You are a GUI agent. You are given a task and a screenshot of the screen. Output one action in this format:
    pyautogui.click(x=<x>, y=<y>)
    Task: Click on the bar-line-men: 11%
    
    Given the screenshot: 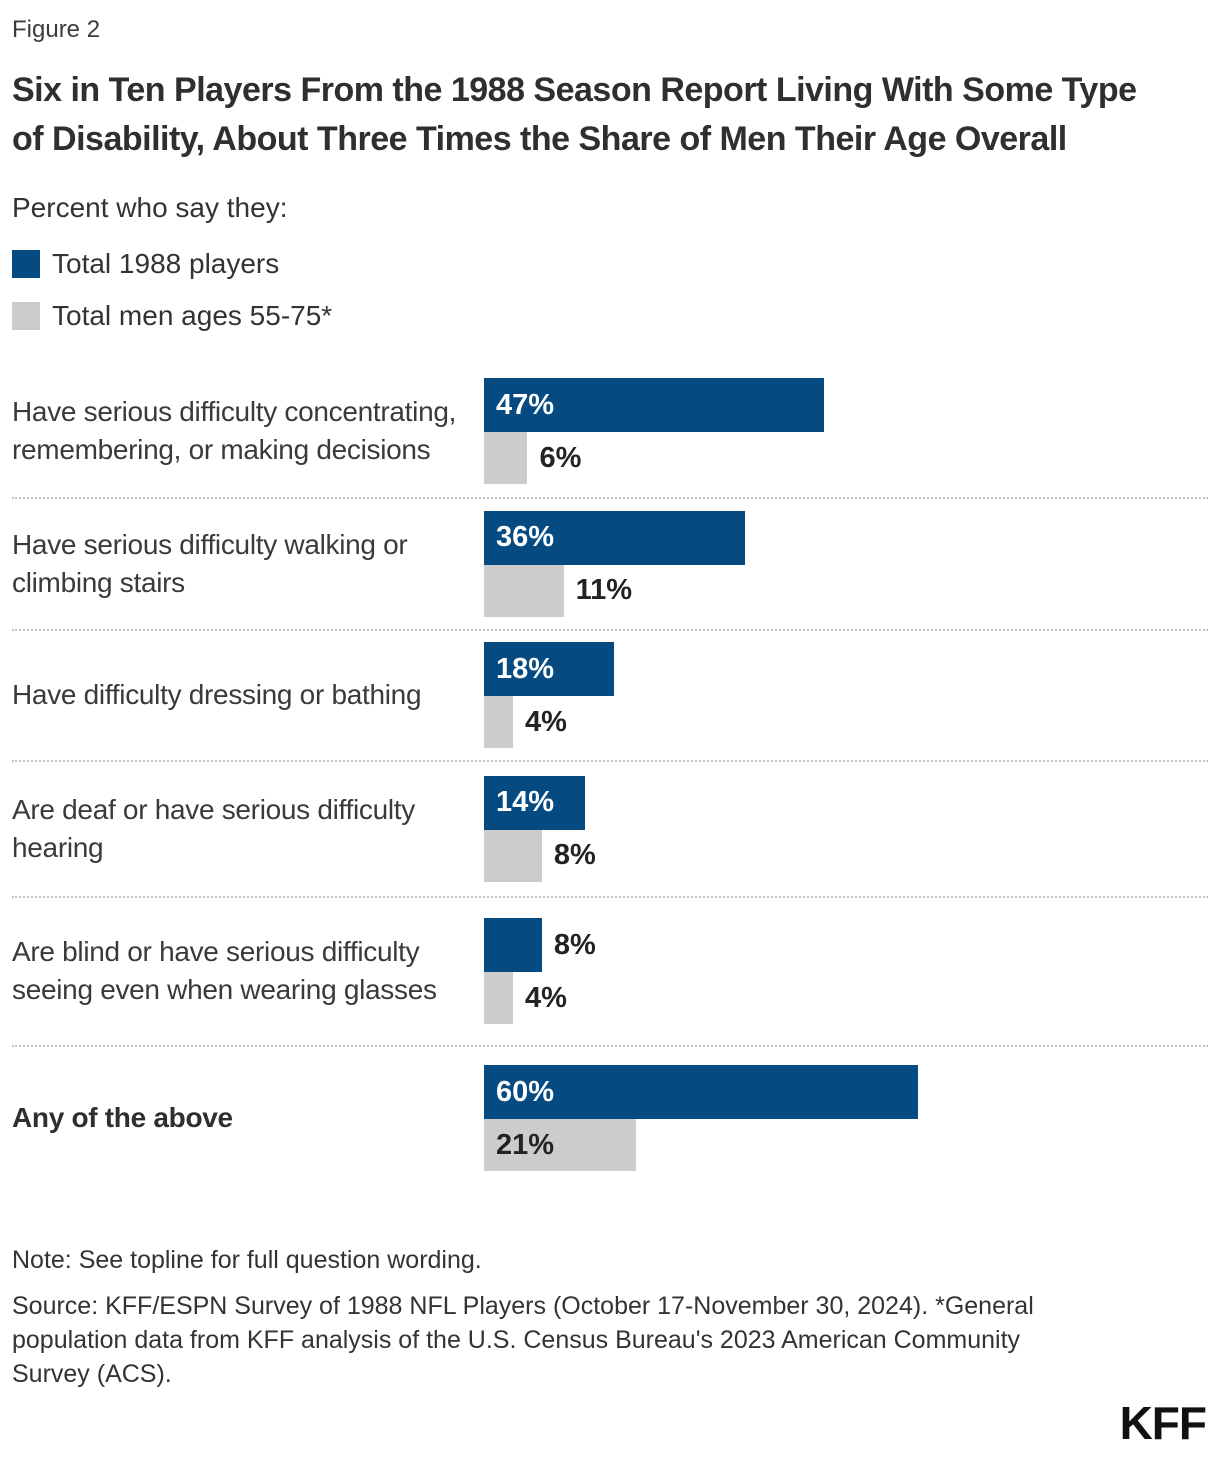 What is the action you would take?
    pyautogui.click(x=846, y=590)
    